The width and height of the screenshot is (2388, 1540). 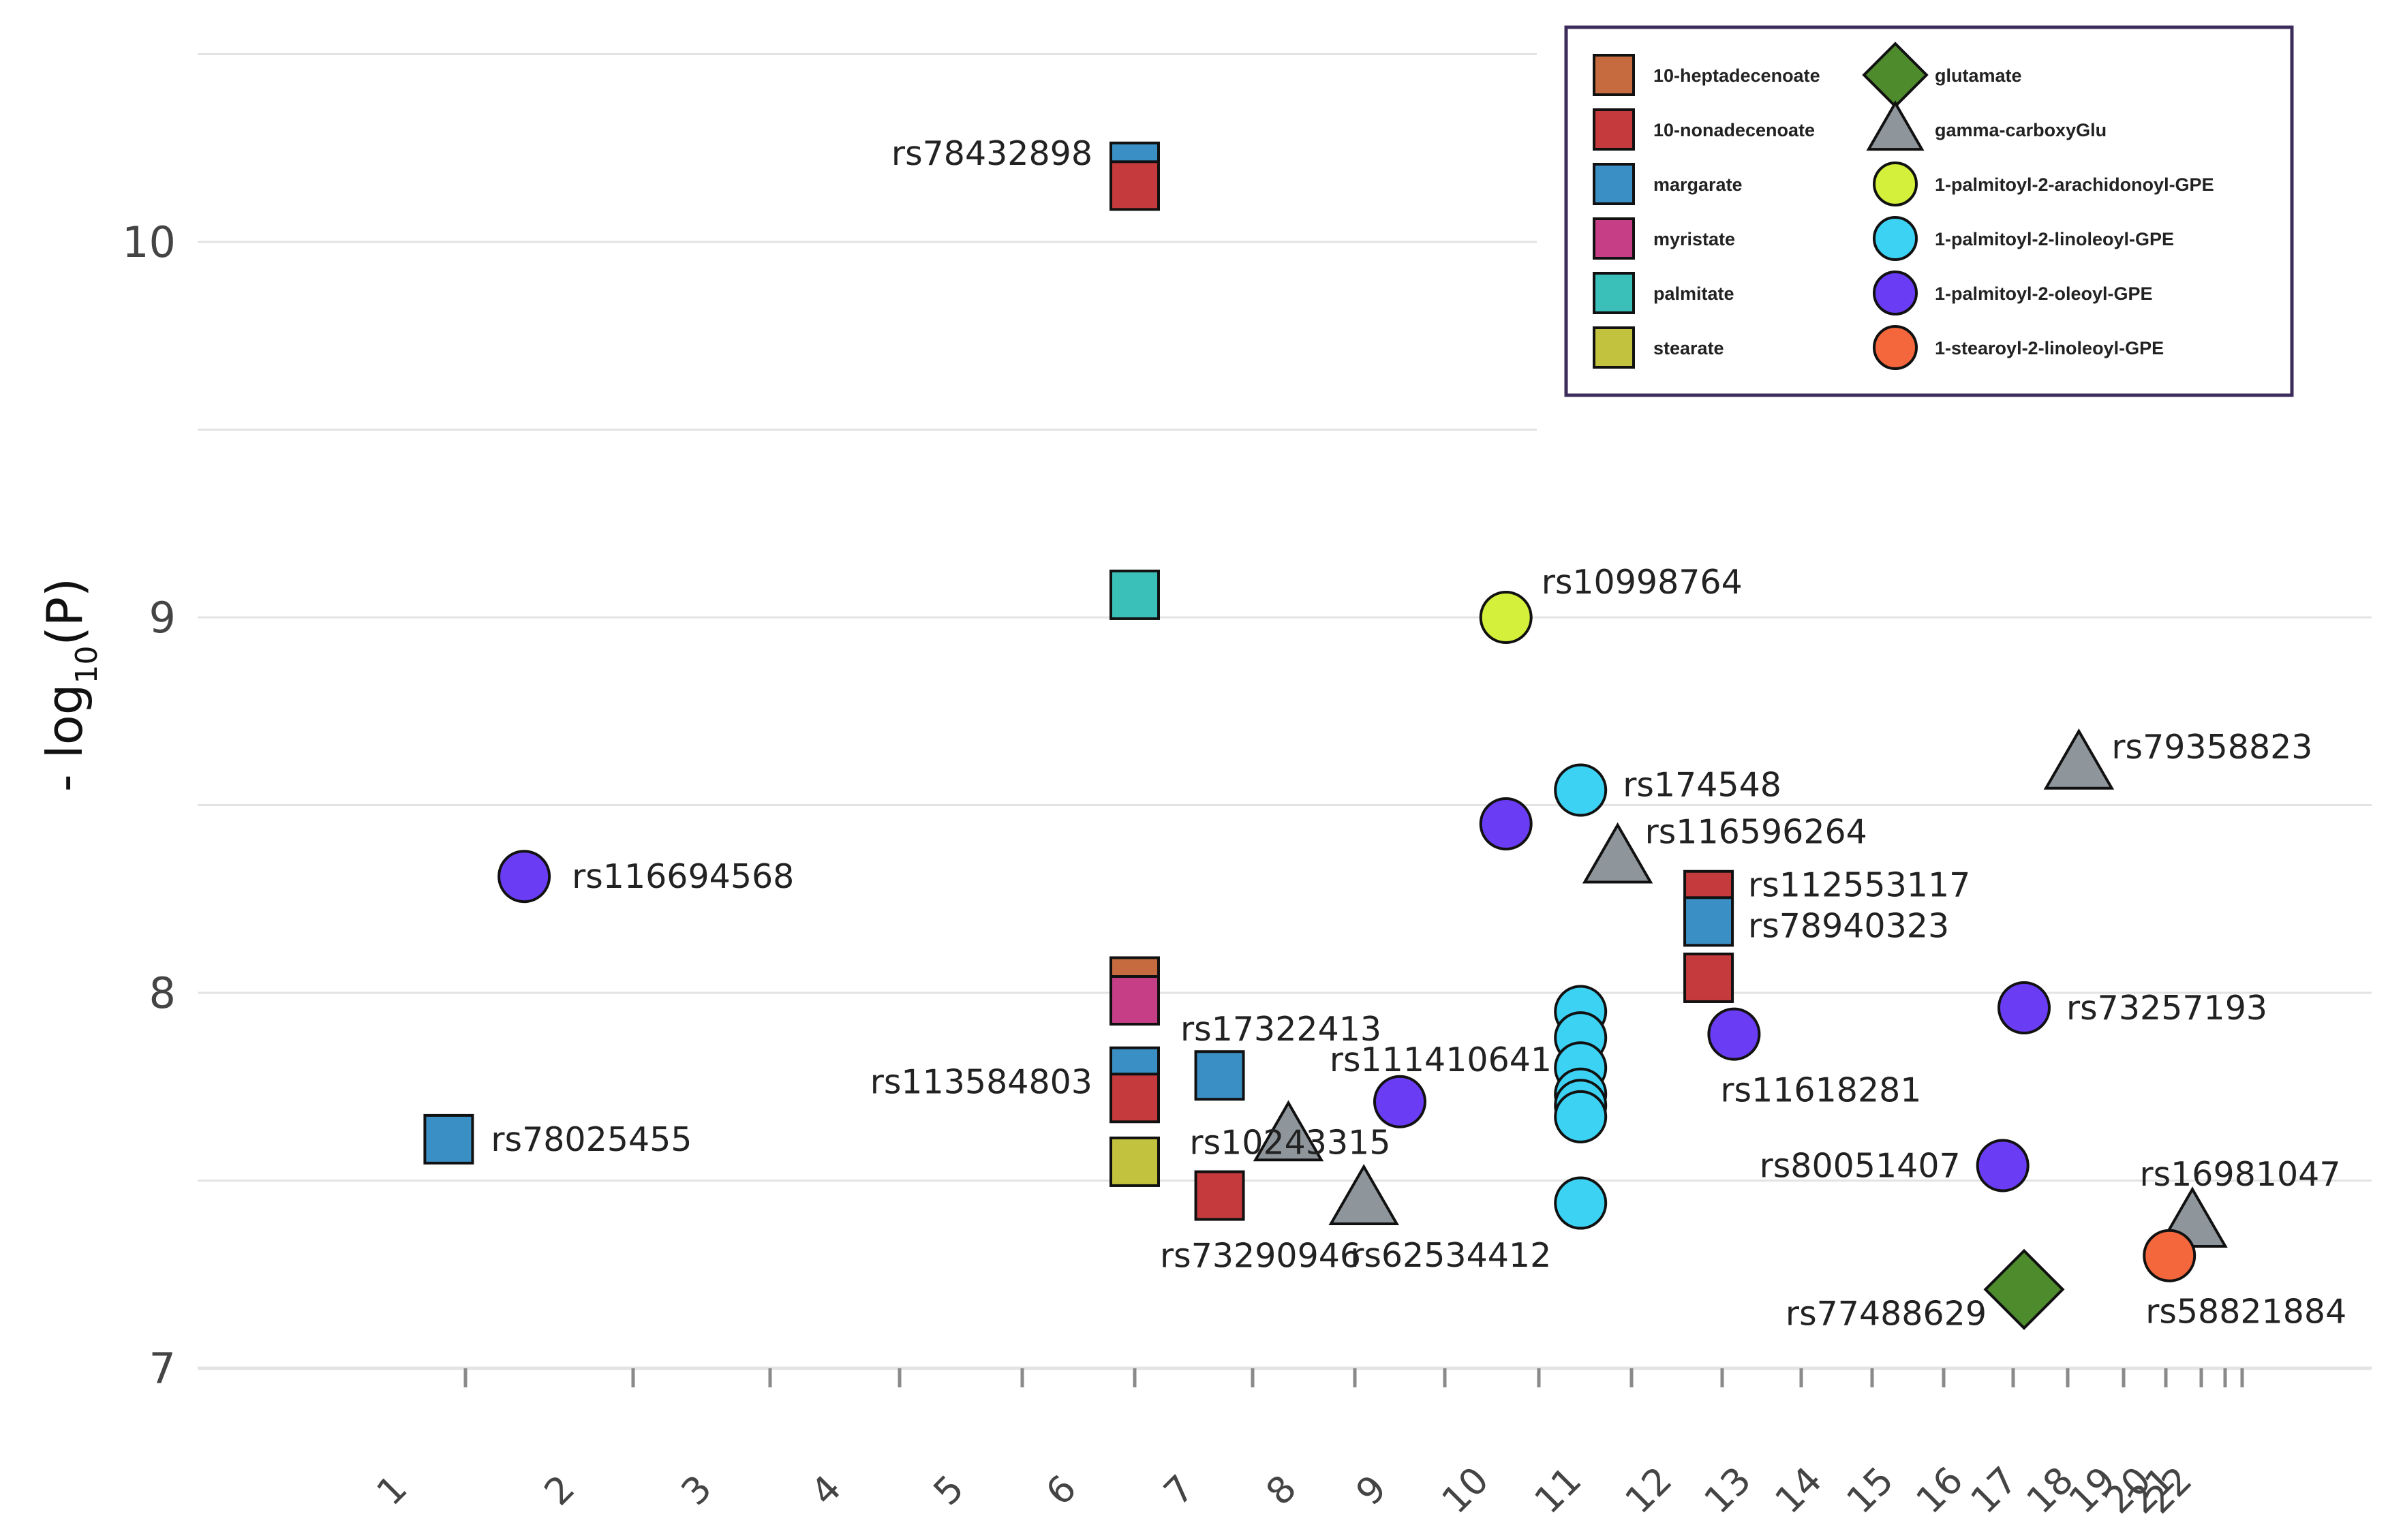 What do you see at coordinates (149, 805) in the screenshot?
I see `y-axis: 7 8 9 10` at bounding box center [149, 805].